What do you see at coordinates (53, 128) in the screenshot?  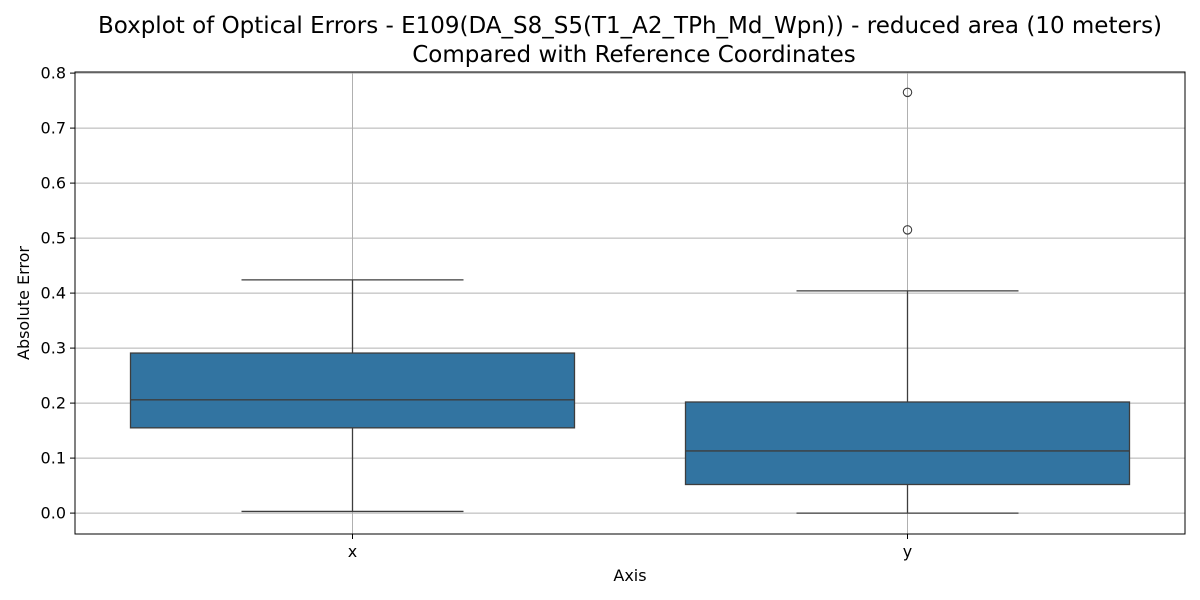 I see `y-tick-label: 0.7` at bounding box center [53, 128].